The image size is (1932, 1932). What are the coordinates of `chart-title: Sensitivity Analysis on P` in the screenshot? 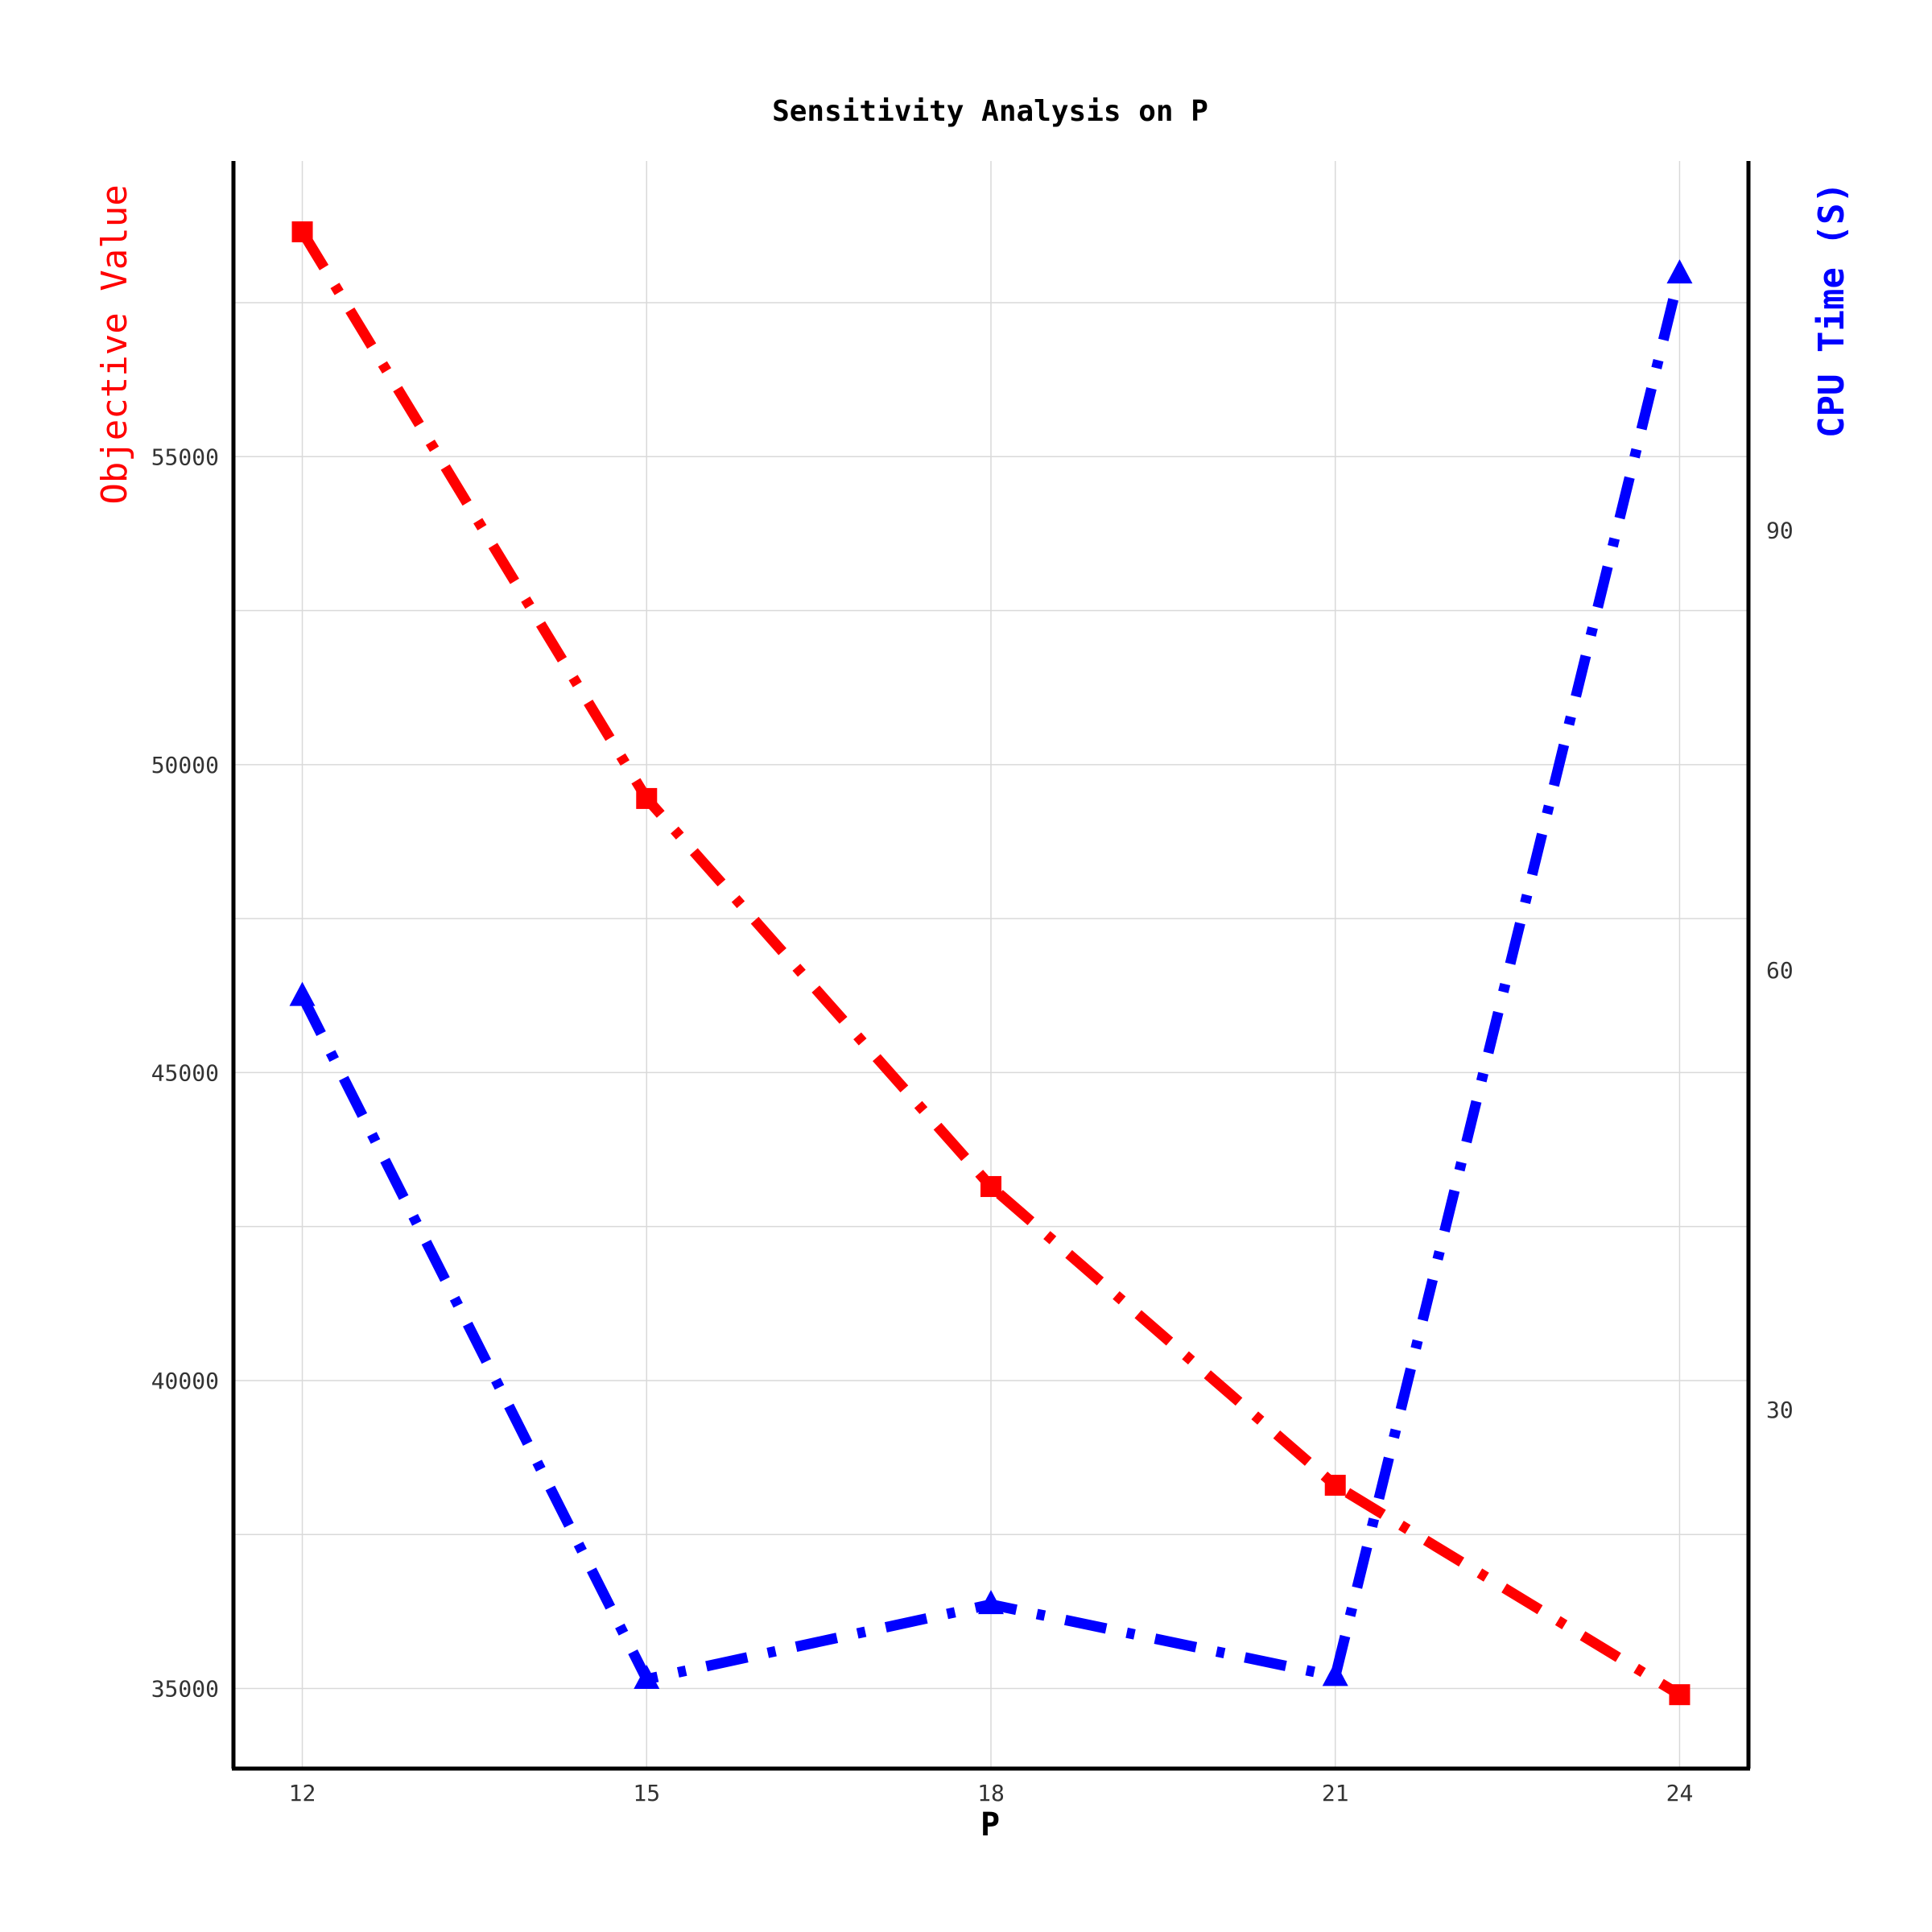 It's located at (990, 111).